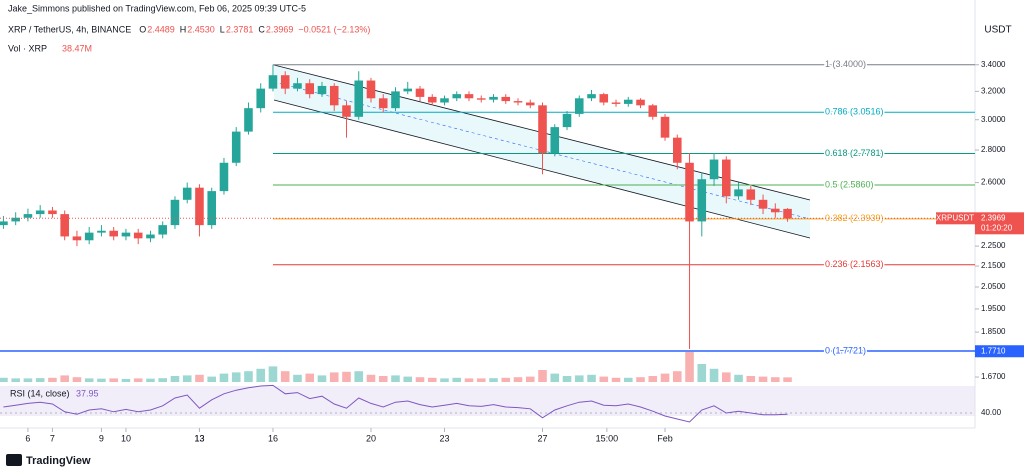  I want to click on rsi-value: 37.95, so click(87, 393).